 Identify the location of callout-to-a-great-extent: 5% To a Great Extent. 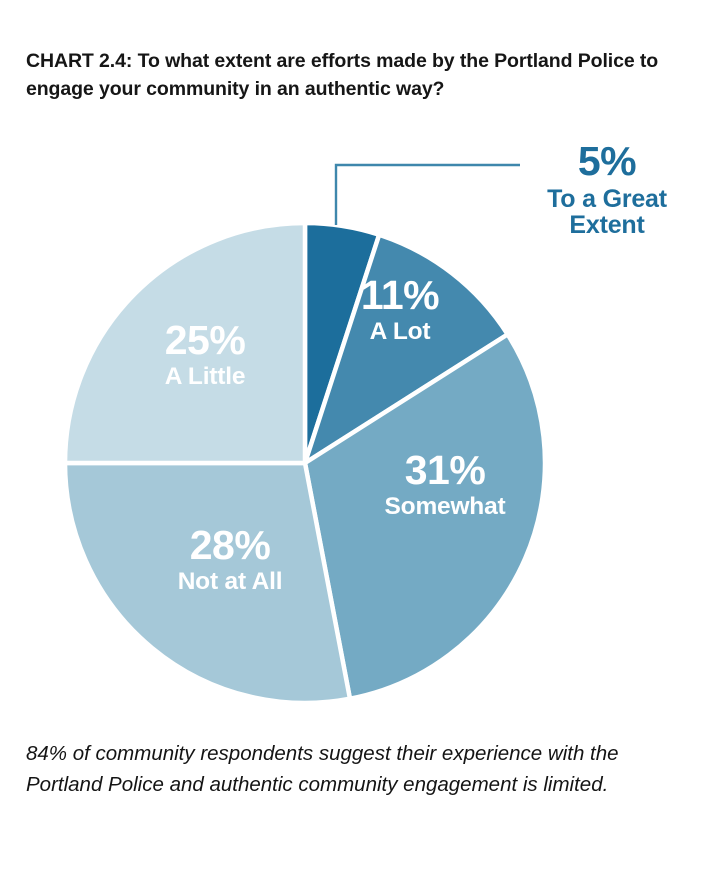
(607, 189).